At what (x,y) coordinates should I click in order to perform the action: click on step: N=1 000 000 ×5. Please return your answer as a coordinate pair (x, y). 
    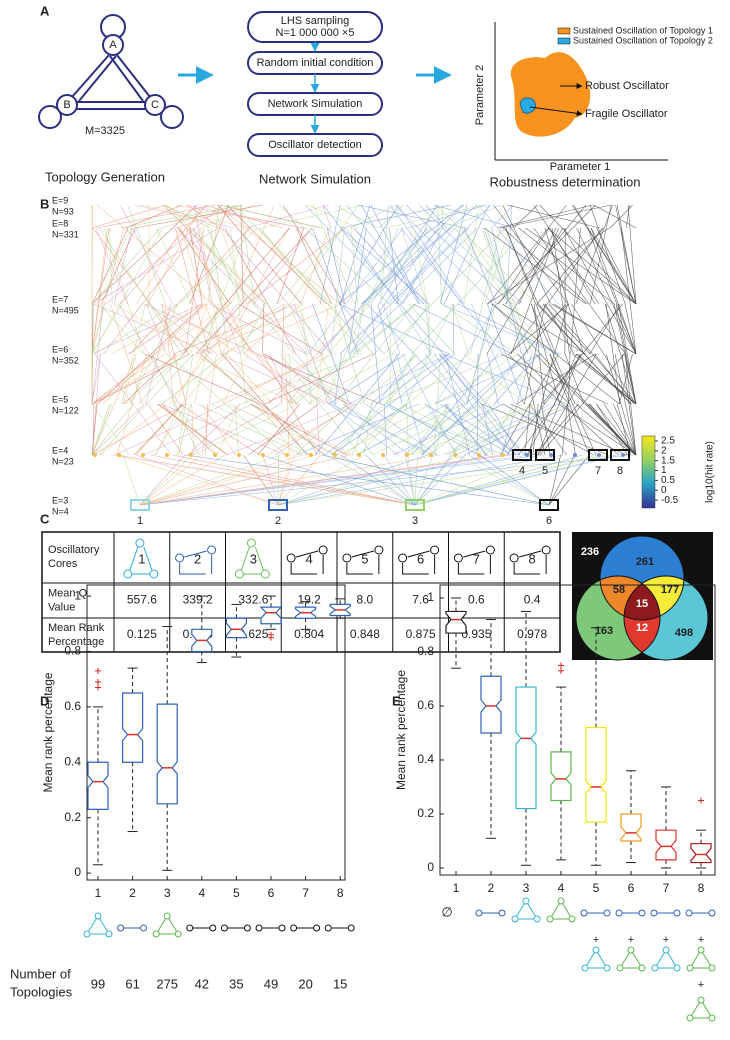
    Looking at the image, I should click on (315, 33).